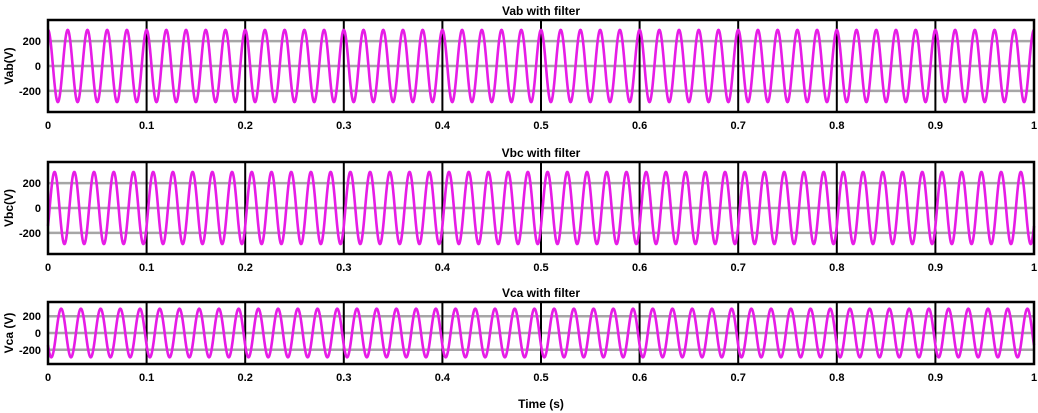 The image size is (1038, 413). What do you see at coordinates (443, 126) in the screenshot?
I see `panel-1-xtick-label-4: 0.4` at bounding box center [443, 126].